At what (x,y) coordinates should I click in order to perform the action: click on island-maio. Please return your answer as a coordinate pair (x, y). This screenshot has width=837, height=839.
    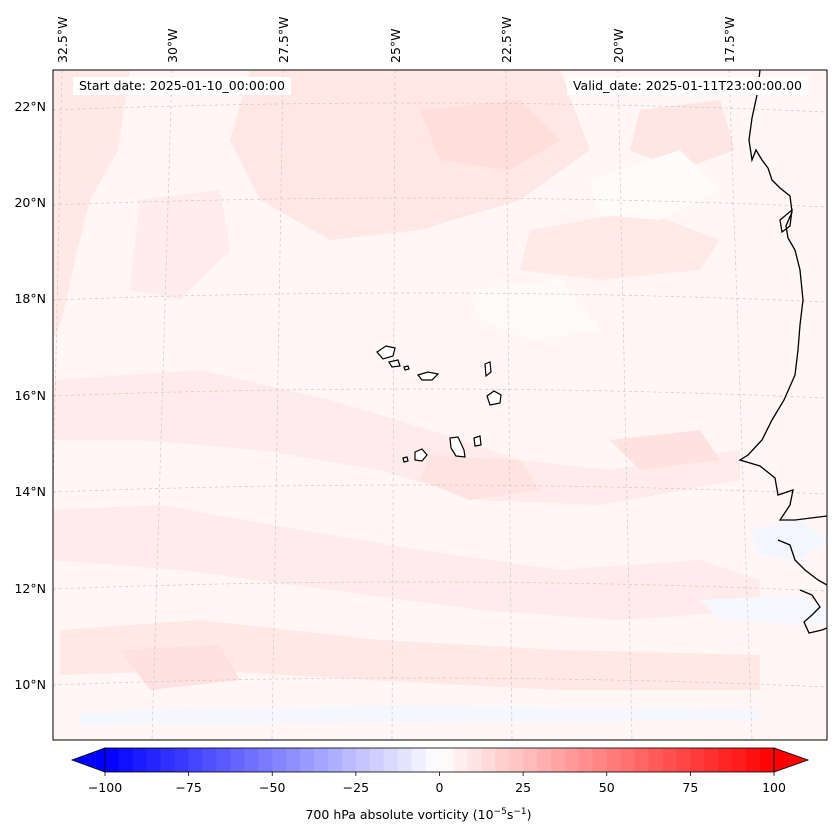
    Looking at the image, I should click on (477, 441).